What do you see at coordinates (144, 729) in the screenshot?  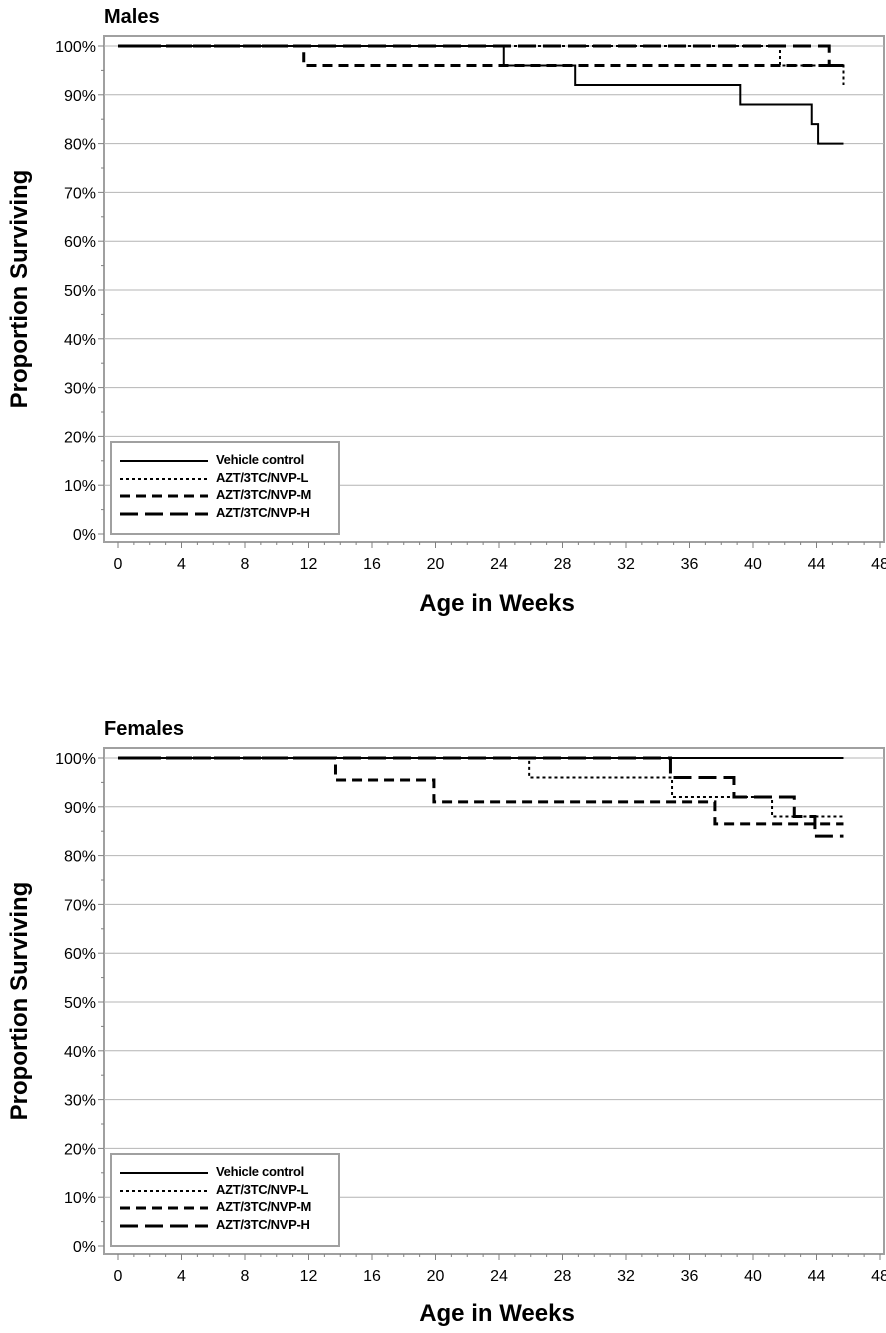 I see `chart-title: Females` at bounding box center [144, 729].